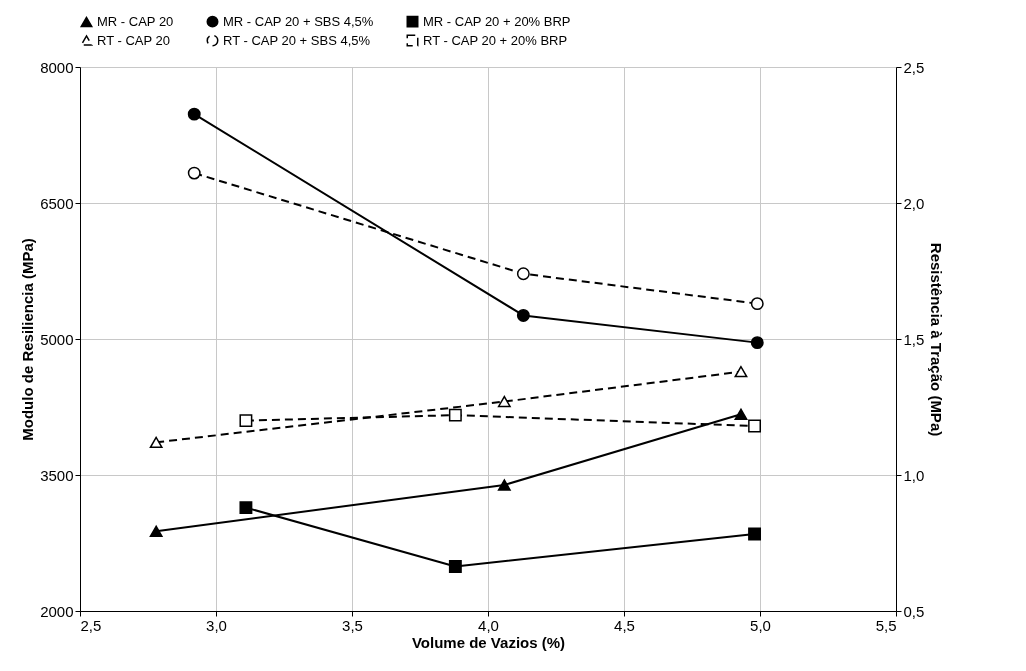 The height and width of the screenshot is (671, 1026). What do you see at coordinates (914, 67) in the screenshot?
I see `y2-tick-label: 2,5` at bounding box center [914, 67].